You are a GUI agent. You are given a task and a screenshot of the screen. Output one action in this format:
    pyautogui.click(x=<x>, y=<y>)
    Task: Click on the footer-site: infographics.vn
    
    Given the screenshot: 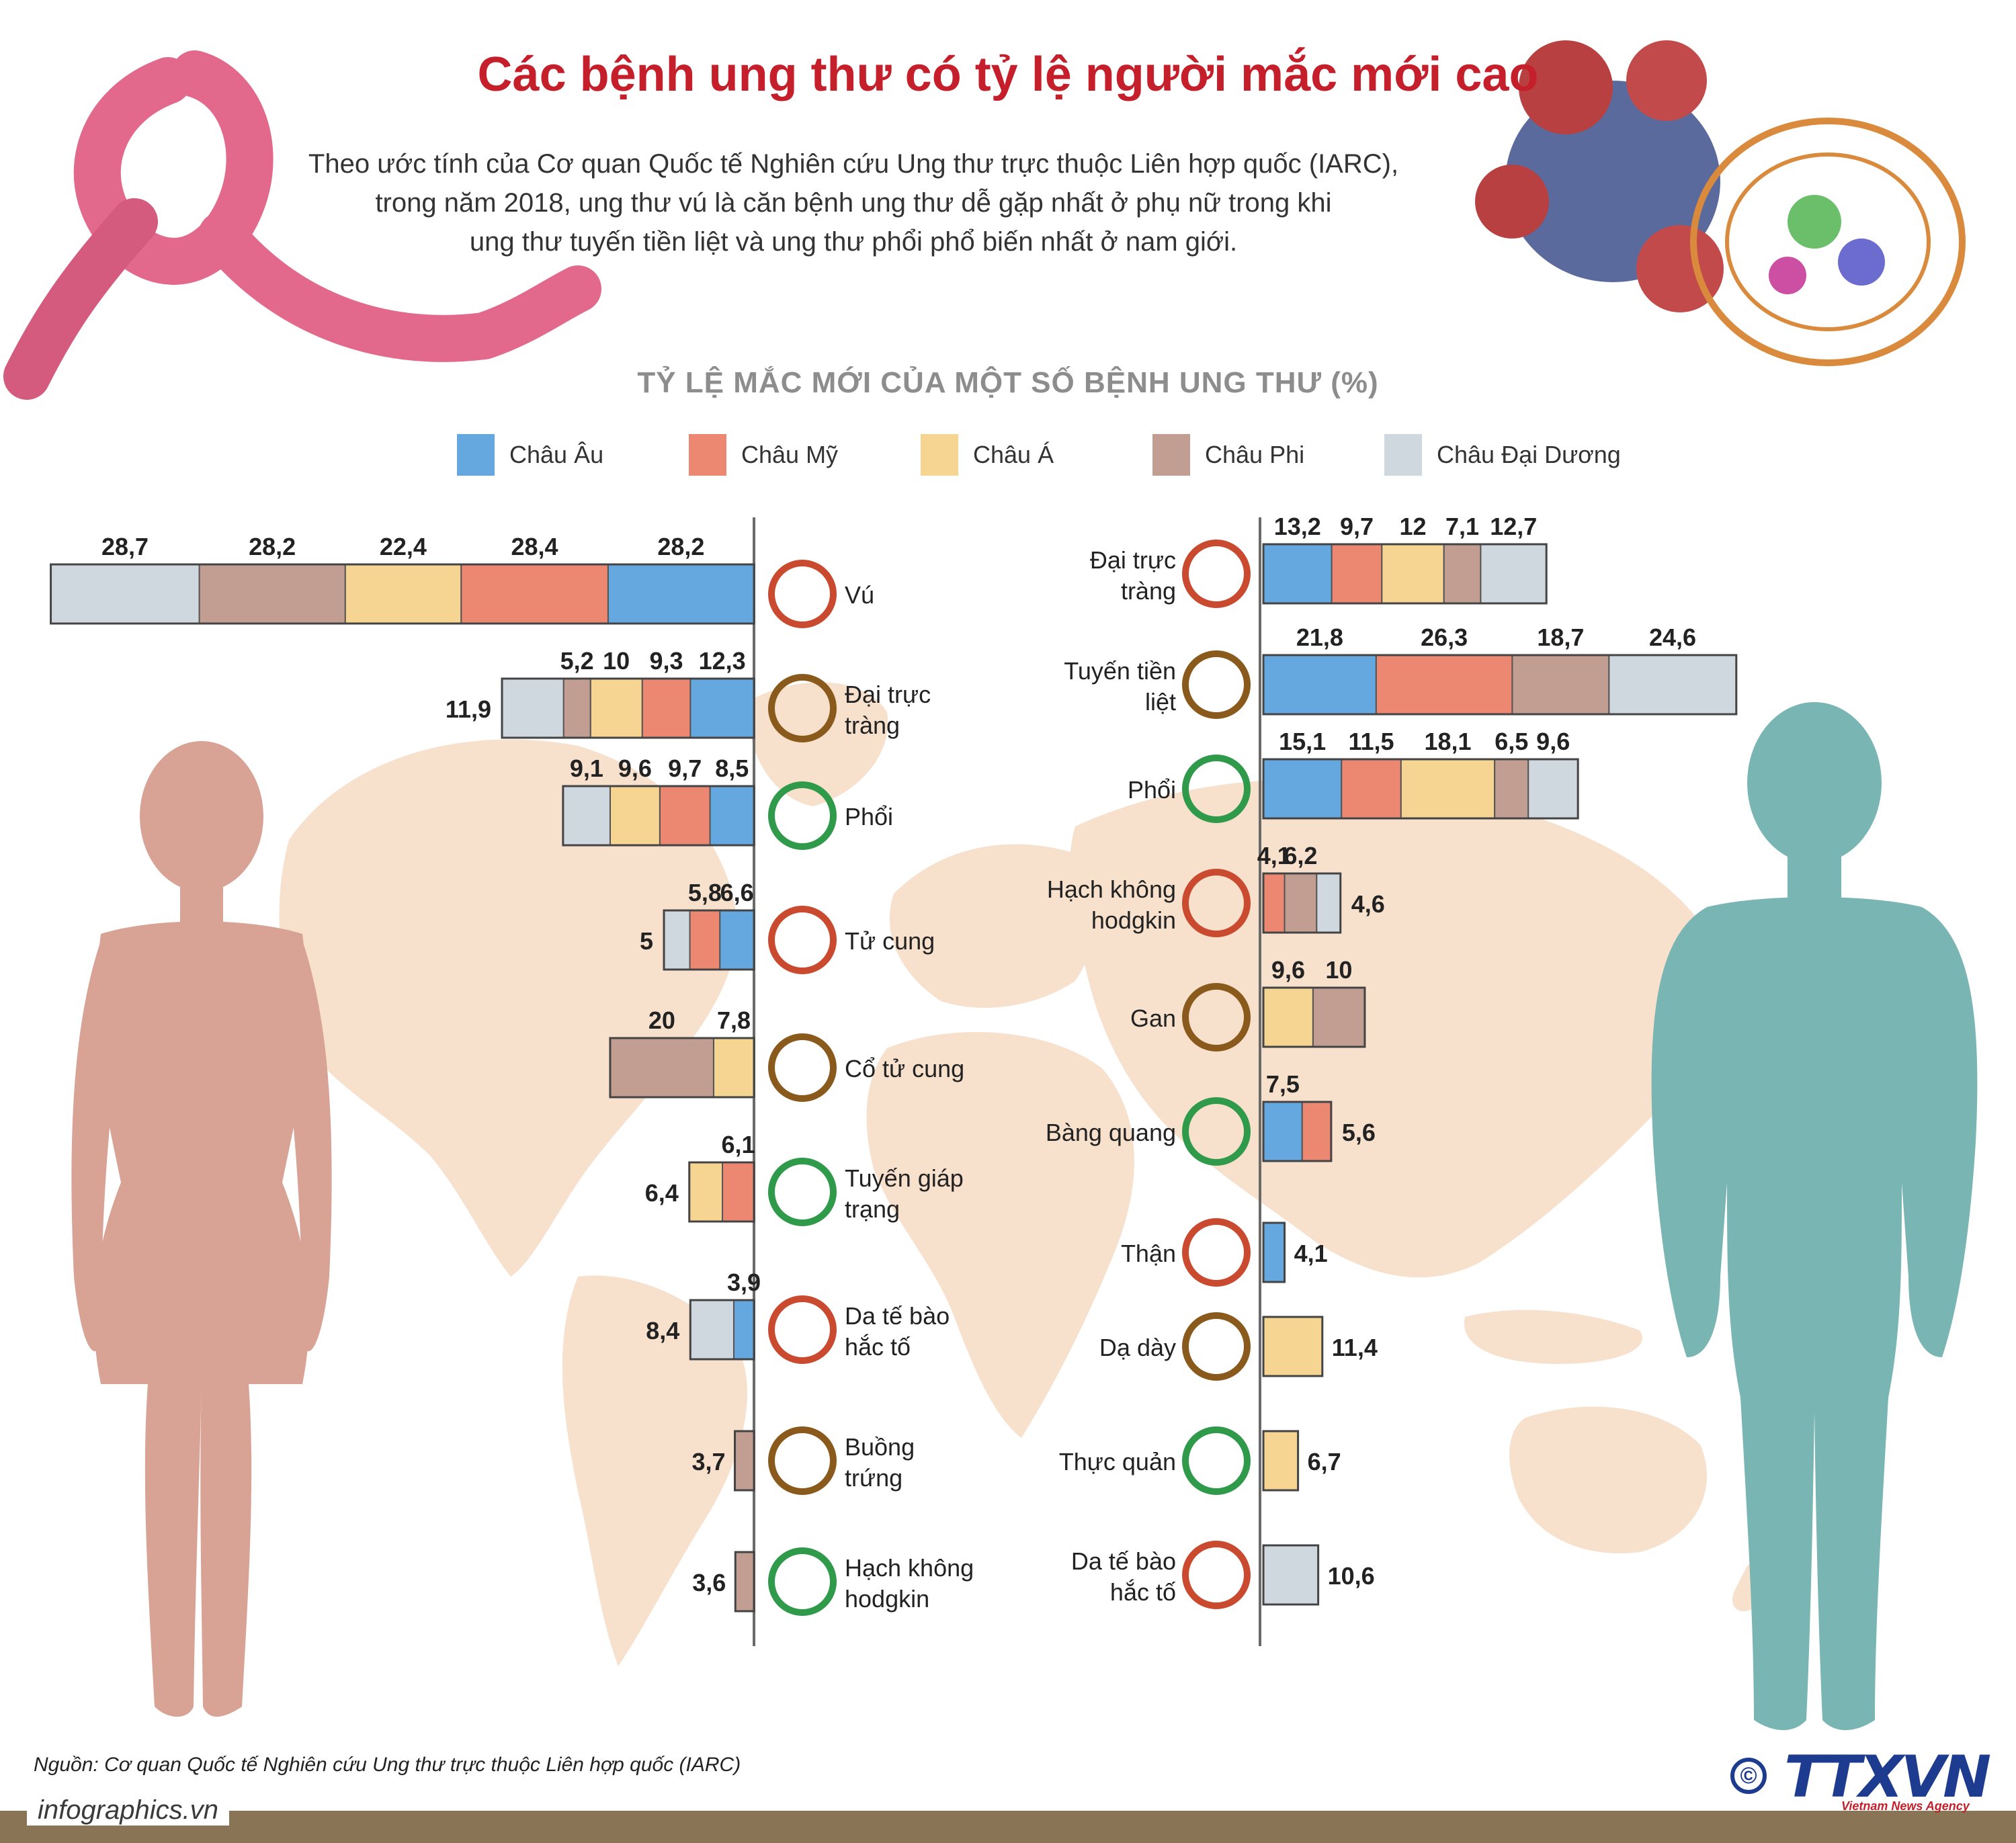 What is the action you would take?
    pyautogui.click(x=128, y=1810)
    